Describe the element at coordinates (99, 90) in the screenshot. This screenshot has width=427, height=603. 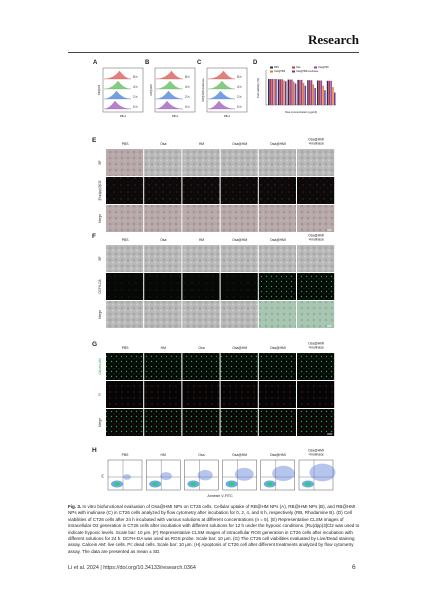
I see `y-axis-label: RB@HM` at that location.